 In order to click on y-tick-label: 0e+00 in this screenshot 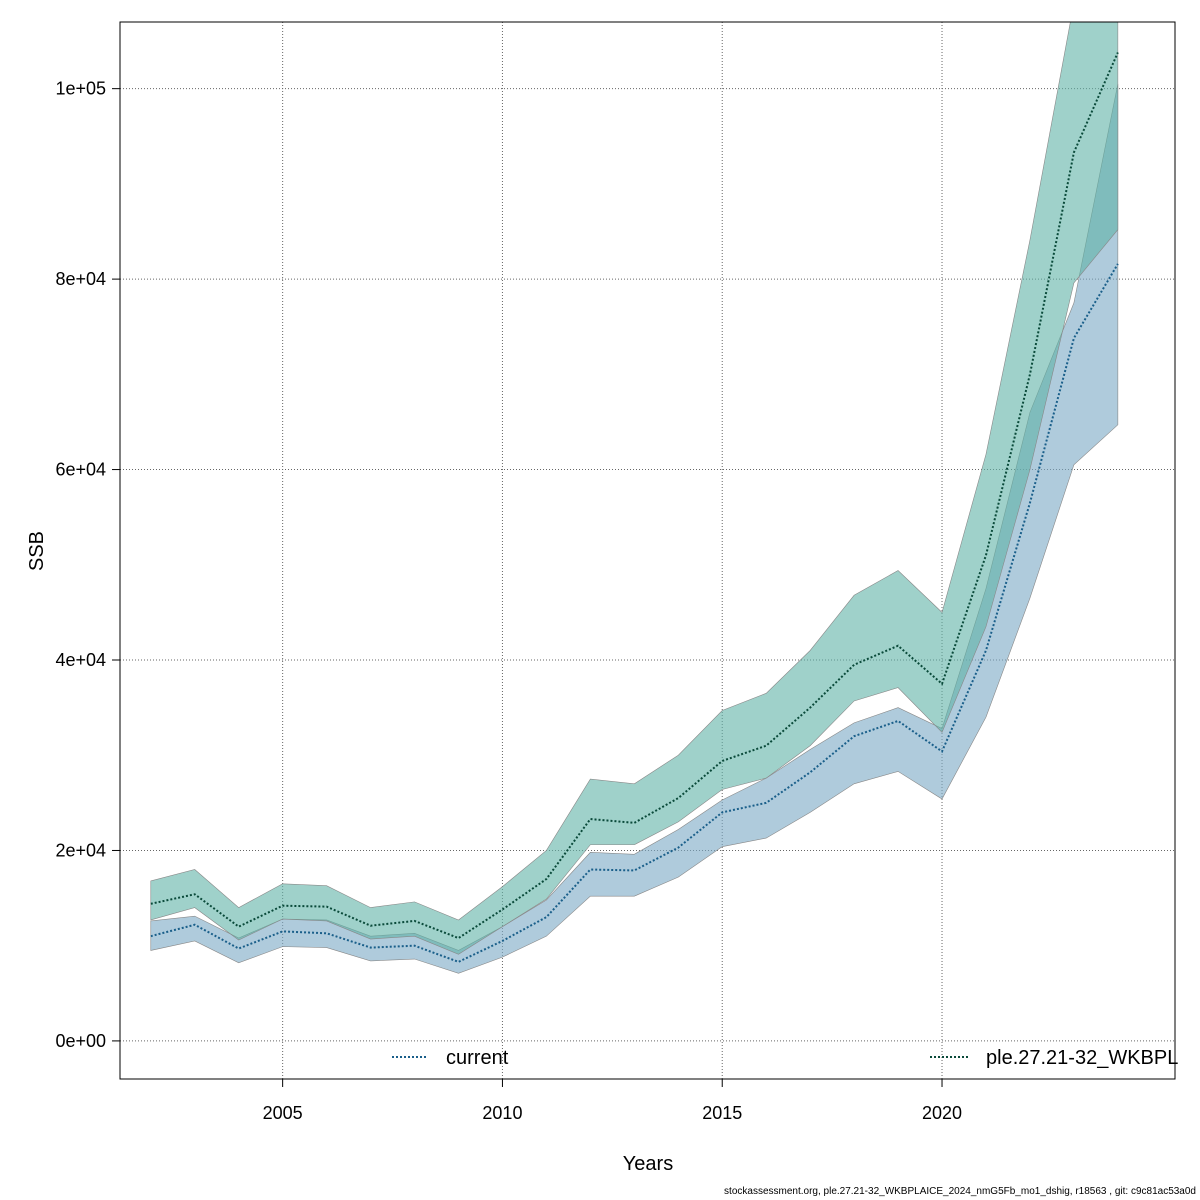, I will do `click(80, 1041)`.